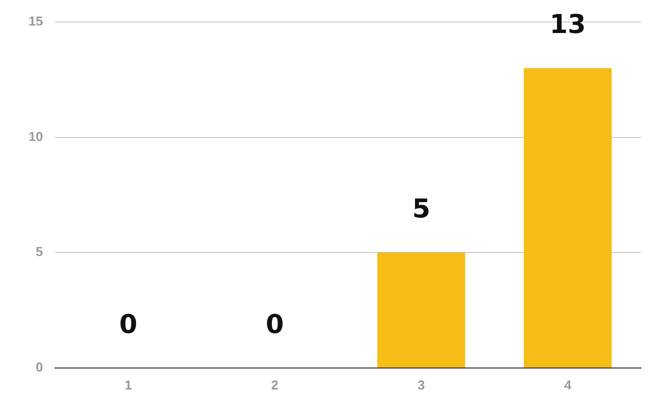 The image size is (663, 416). I want to click on y-tick-label: 10, so click(35, 136).